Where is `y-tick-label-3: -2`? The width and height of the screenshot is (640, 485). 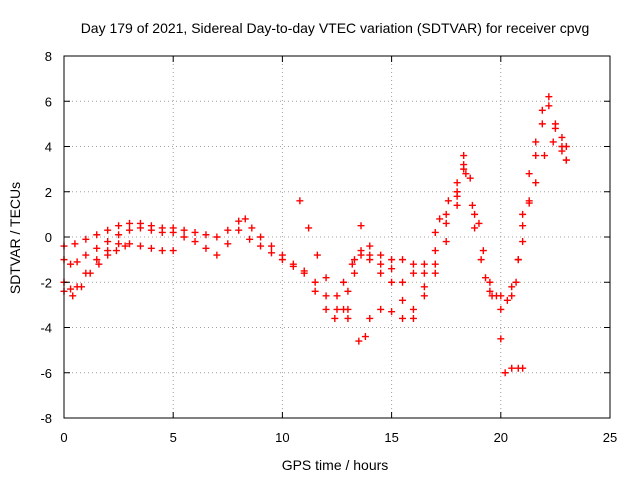
y-tick-label-3: -2 is located at coordinates (46, 282).